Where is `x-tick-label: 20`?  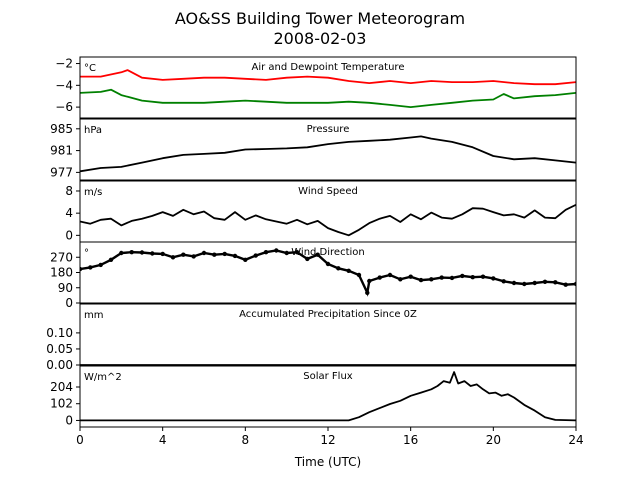
x-tick-label: 20 is located at coordinates (493, 440).